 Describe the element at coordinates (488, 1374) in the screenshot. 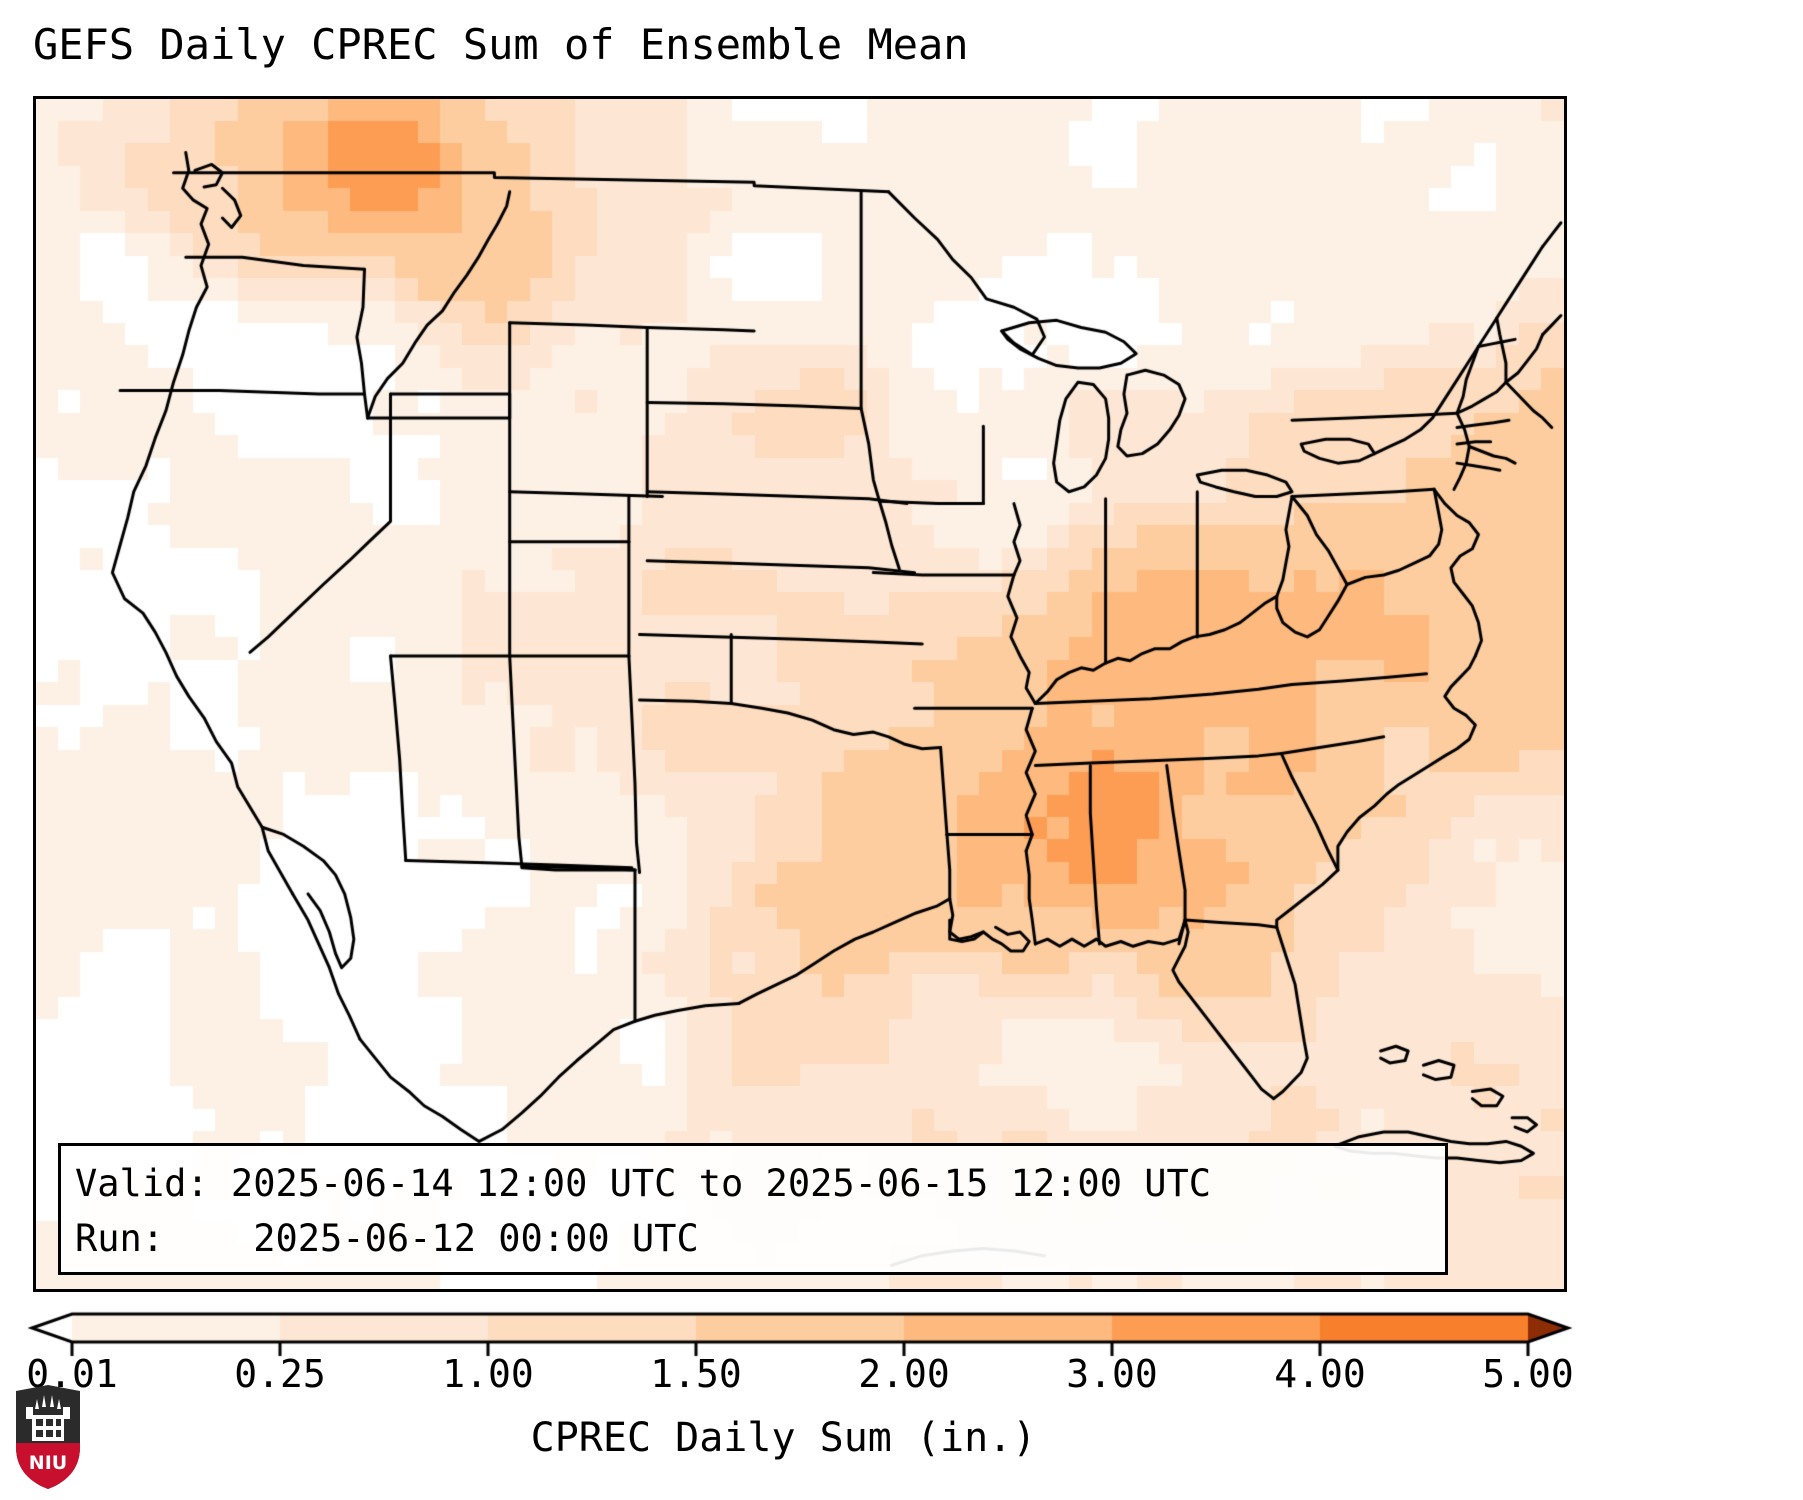

I see `colorbar-tick-1-00: 1.00` at that location.